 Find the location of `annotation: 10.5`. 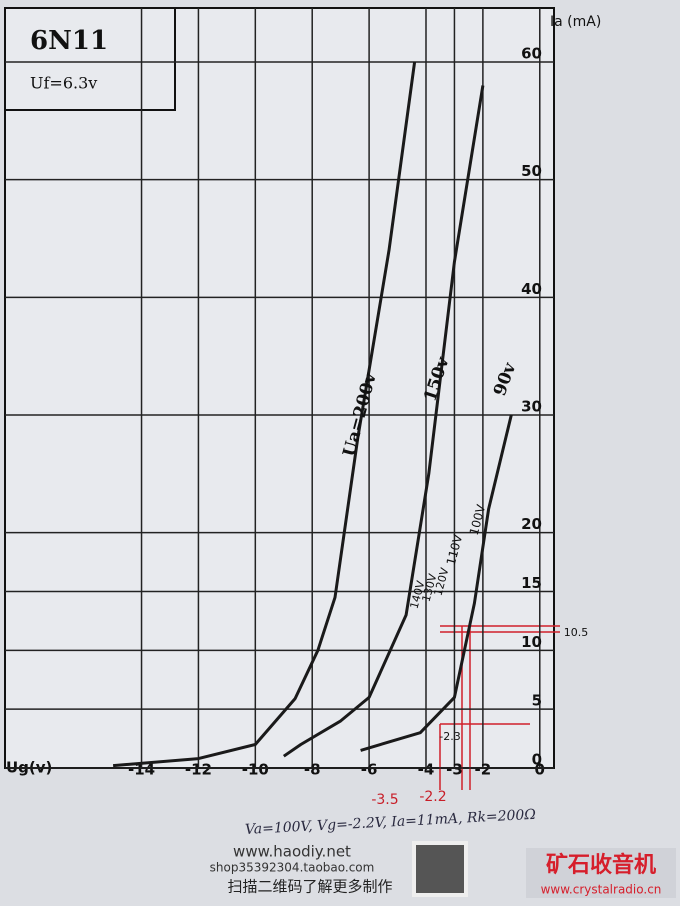

annotation: 10.5 is located at coordinates (576, 632).